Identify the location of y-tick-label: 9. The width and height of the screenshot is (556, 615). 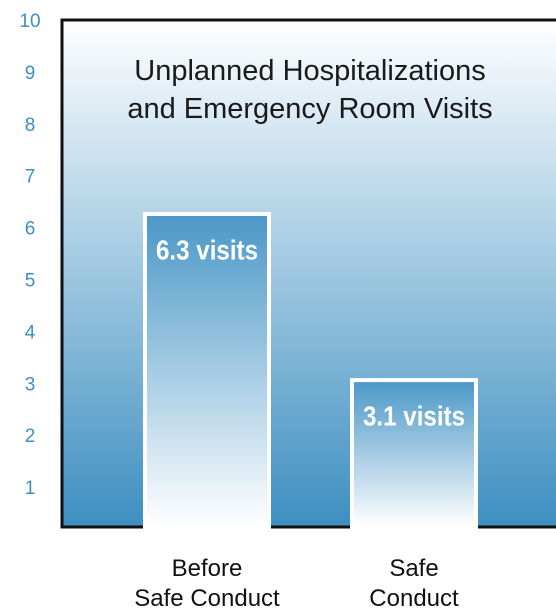
(30, 73).